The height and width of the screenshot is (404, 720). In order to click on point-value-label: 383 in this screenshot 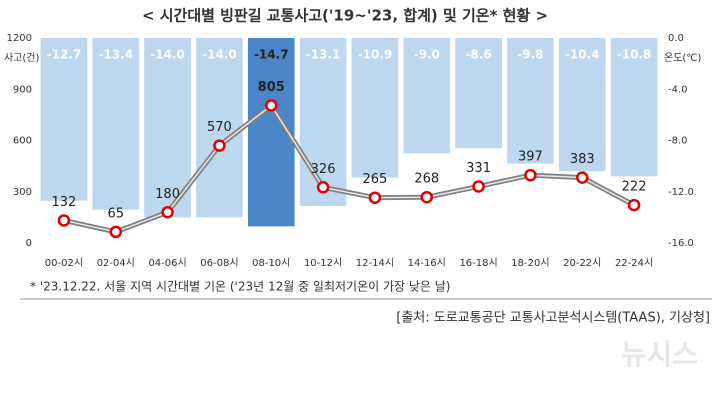, I will do `click(582, 159)`.